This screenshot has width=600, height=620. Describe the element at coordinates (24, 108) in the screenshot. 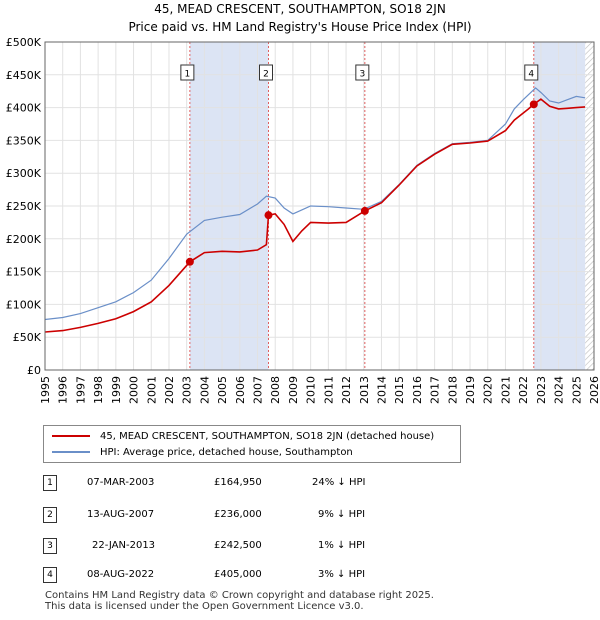

I see `y-tick-label: £400K` at that location.